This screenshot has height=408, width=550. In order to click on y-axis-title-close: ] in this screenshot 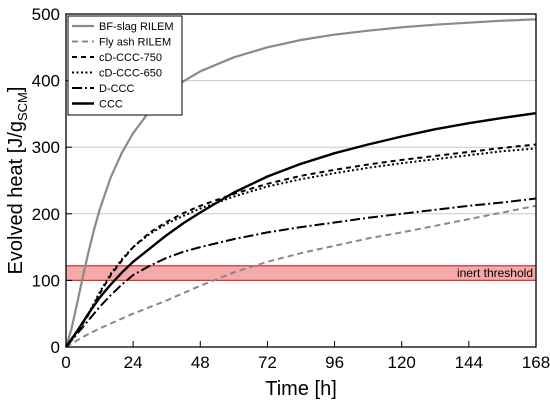, I will do `click(16, 90)`.